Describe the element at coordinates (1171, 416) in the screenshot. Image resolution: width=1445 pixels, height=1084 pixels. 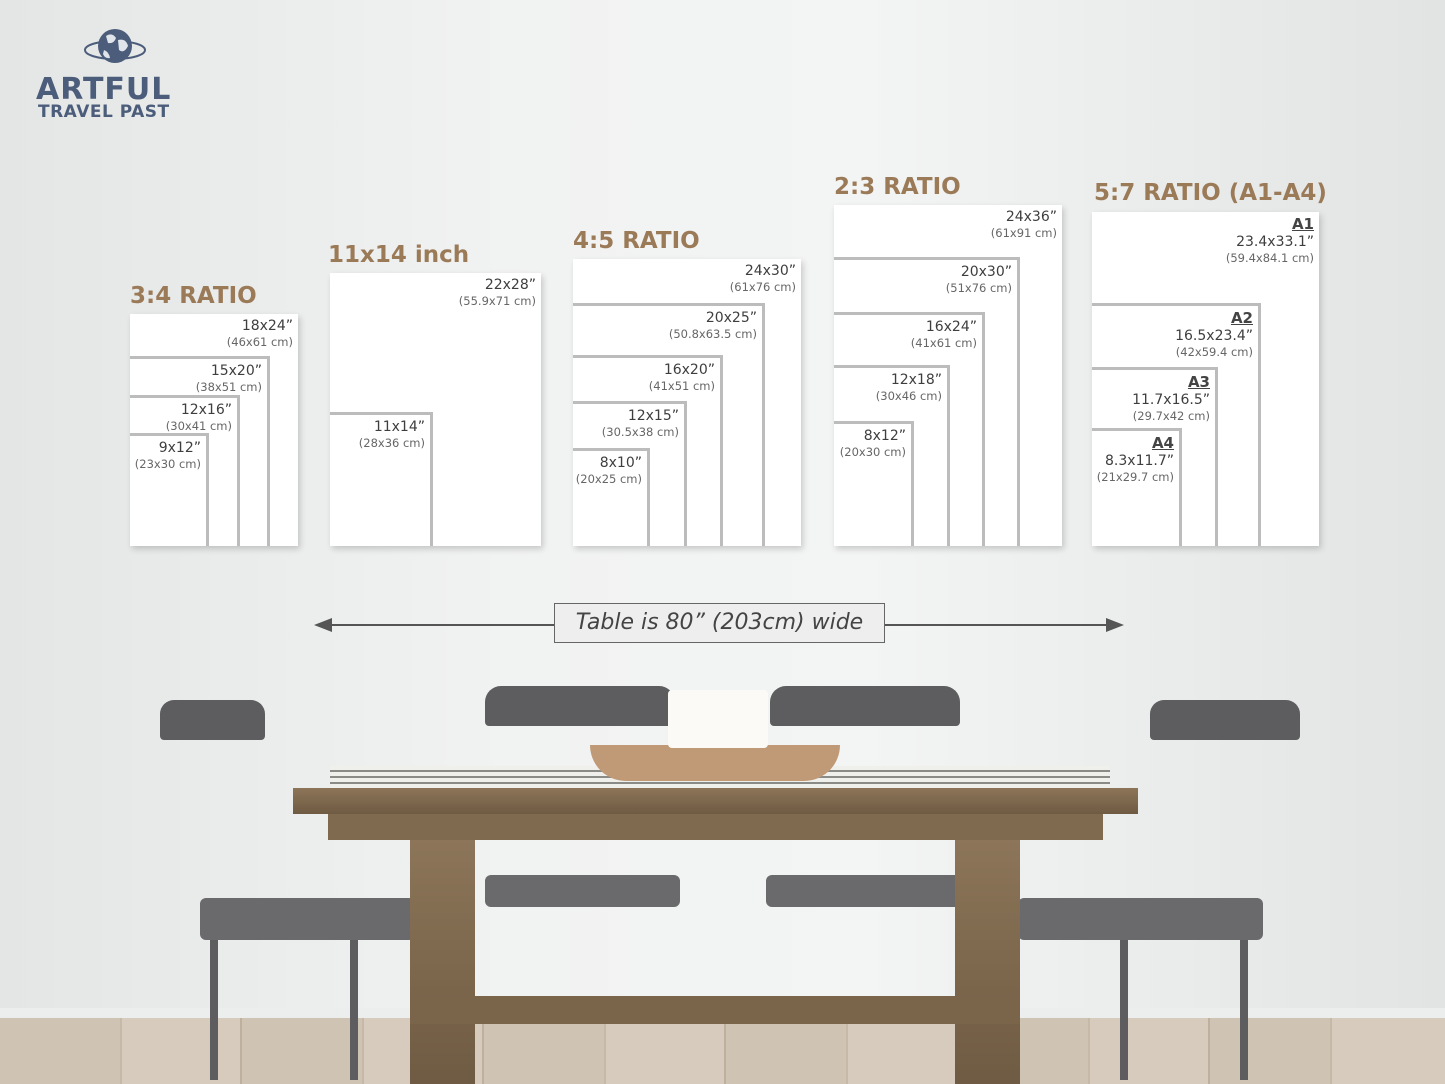
I see `size-cm: (29.7x42 cm)` at that location.